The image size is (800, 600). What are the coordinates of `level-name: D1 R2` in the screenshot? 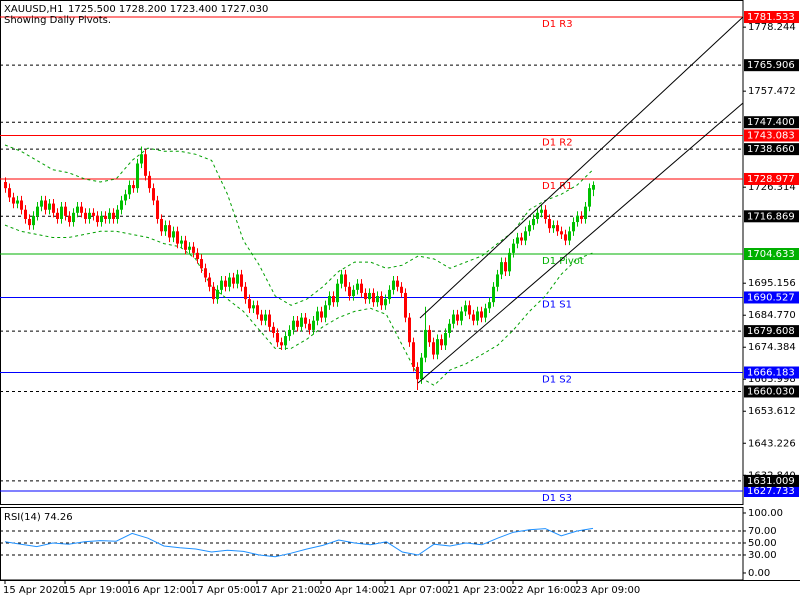 It's located at (557, 143).